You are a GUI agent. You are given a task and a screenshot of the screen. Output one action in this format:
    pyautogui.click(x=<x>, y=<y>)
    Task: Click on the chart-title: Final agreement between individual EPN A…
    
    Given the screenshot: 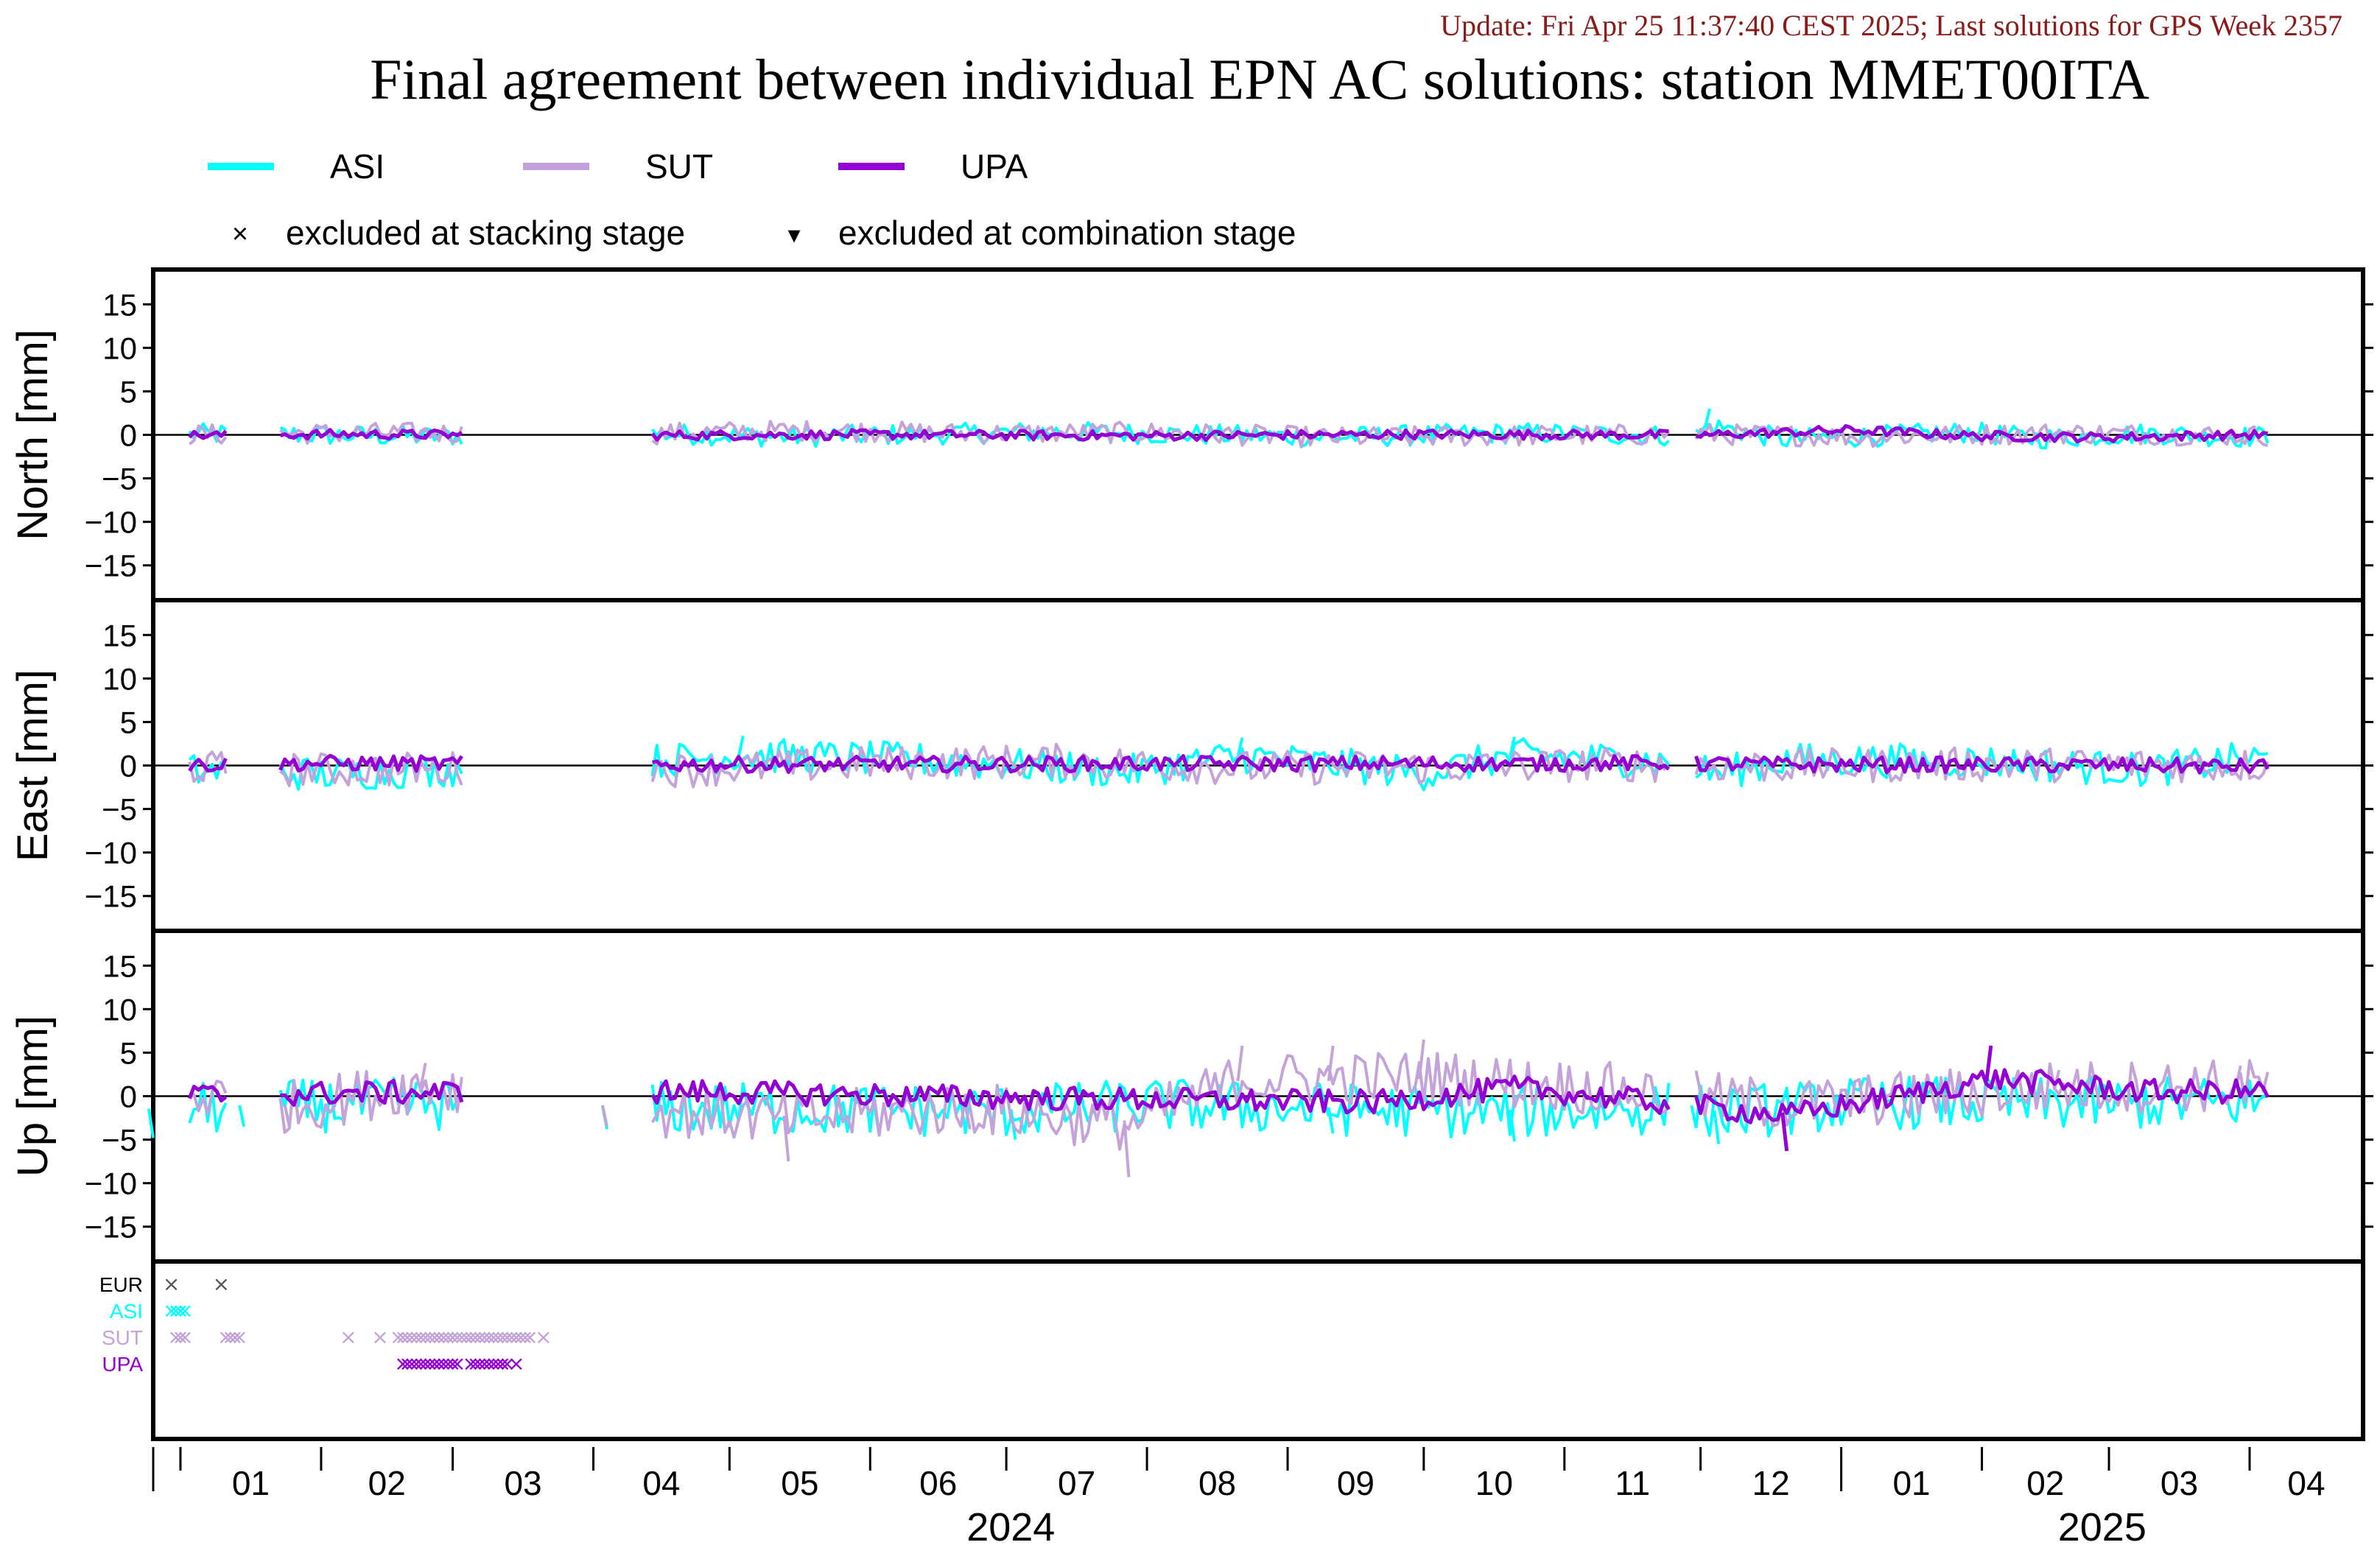 What is the action you would take?
    pyautogui.click(x=1259, y=79)
    